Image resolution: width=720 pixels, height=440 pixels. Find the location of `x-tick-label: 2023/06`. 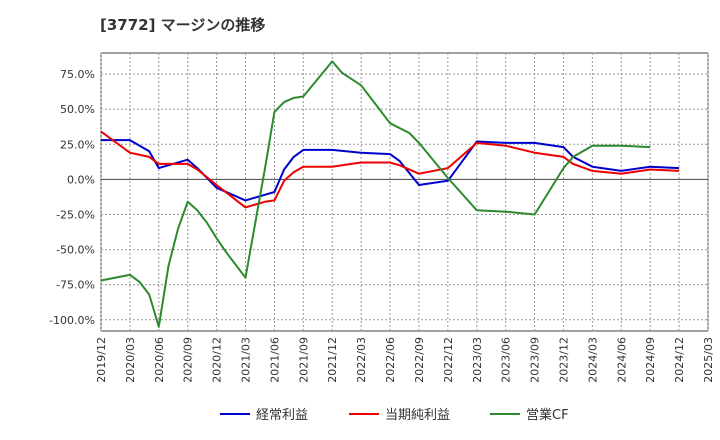

x-tick-label: 2023/06 is located at coordinates (506, 360).